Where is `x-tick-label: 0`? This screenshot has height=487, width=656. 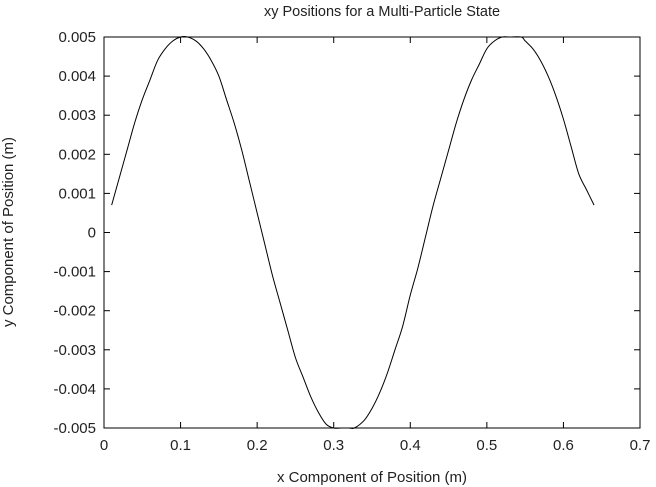
x-tick-label: 0 is located at coordinates (104, 445).